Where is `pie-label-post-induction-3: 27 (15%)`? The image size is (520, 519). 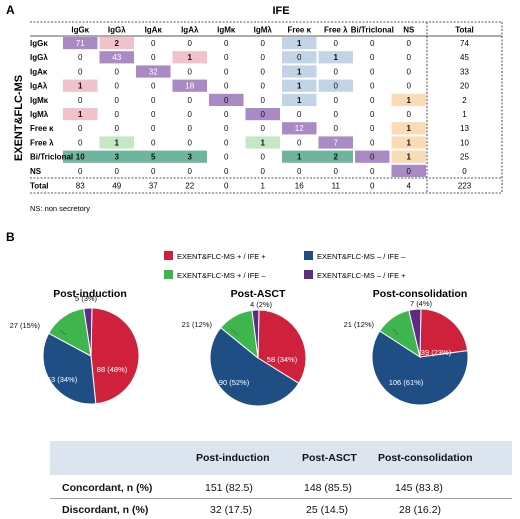 pie-label-post-induction-3: 27 (15%) is located at coordinates (25, 325).